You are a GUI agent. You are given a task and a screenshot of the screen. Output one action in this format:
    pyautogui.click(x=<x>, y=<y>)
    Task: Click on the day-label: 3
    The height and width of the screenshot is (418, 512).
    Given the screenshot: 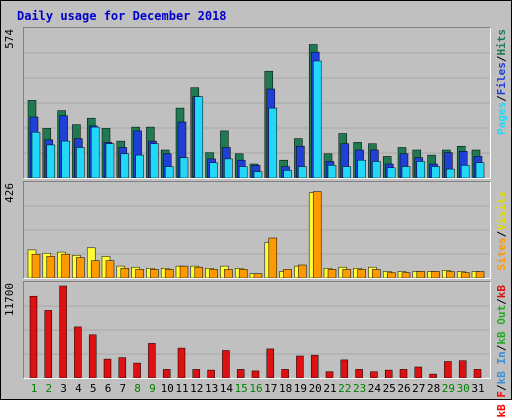 What is the action you would take?
    pyautogui.click(x=63, y=388)
    